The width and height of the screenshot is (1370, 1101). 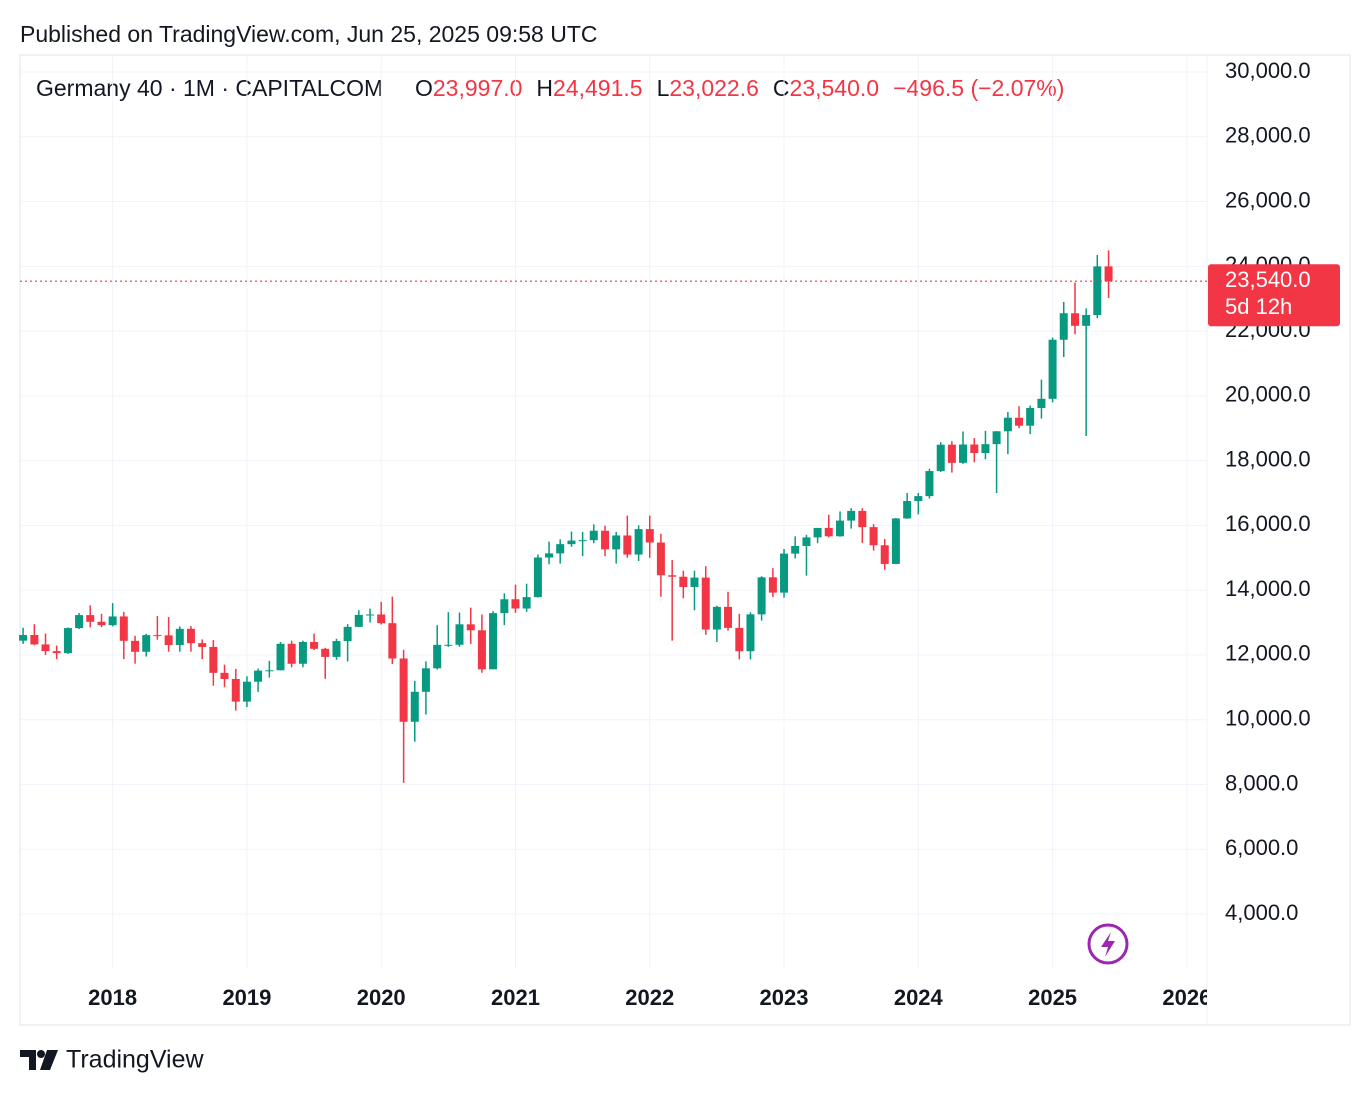 I want to click on y-tick-label: 18,000.0, so click(x=1268, y=458).